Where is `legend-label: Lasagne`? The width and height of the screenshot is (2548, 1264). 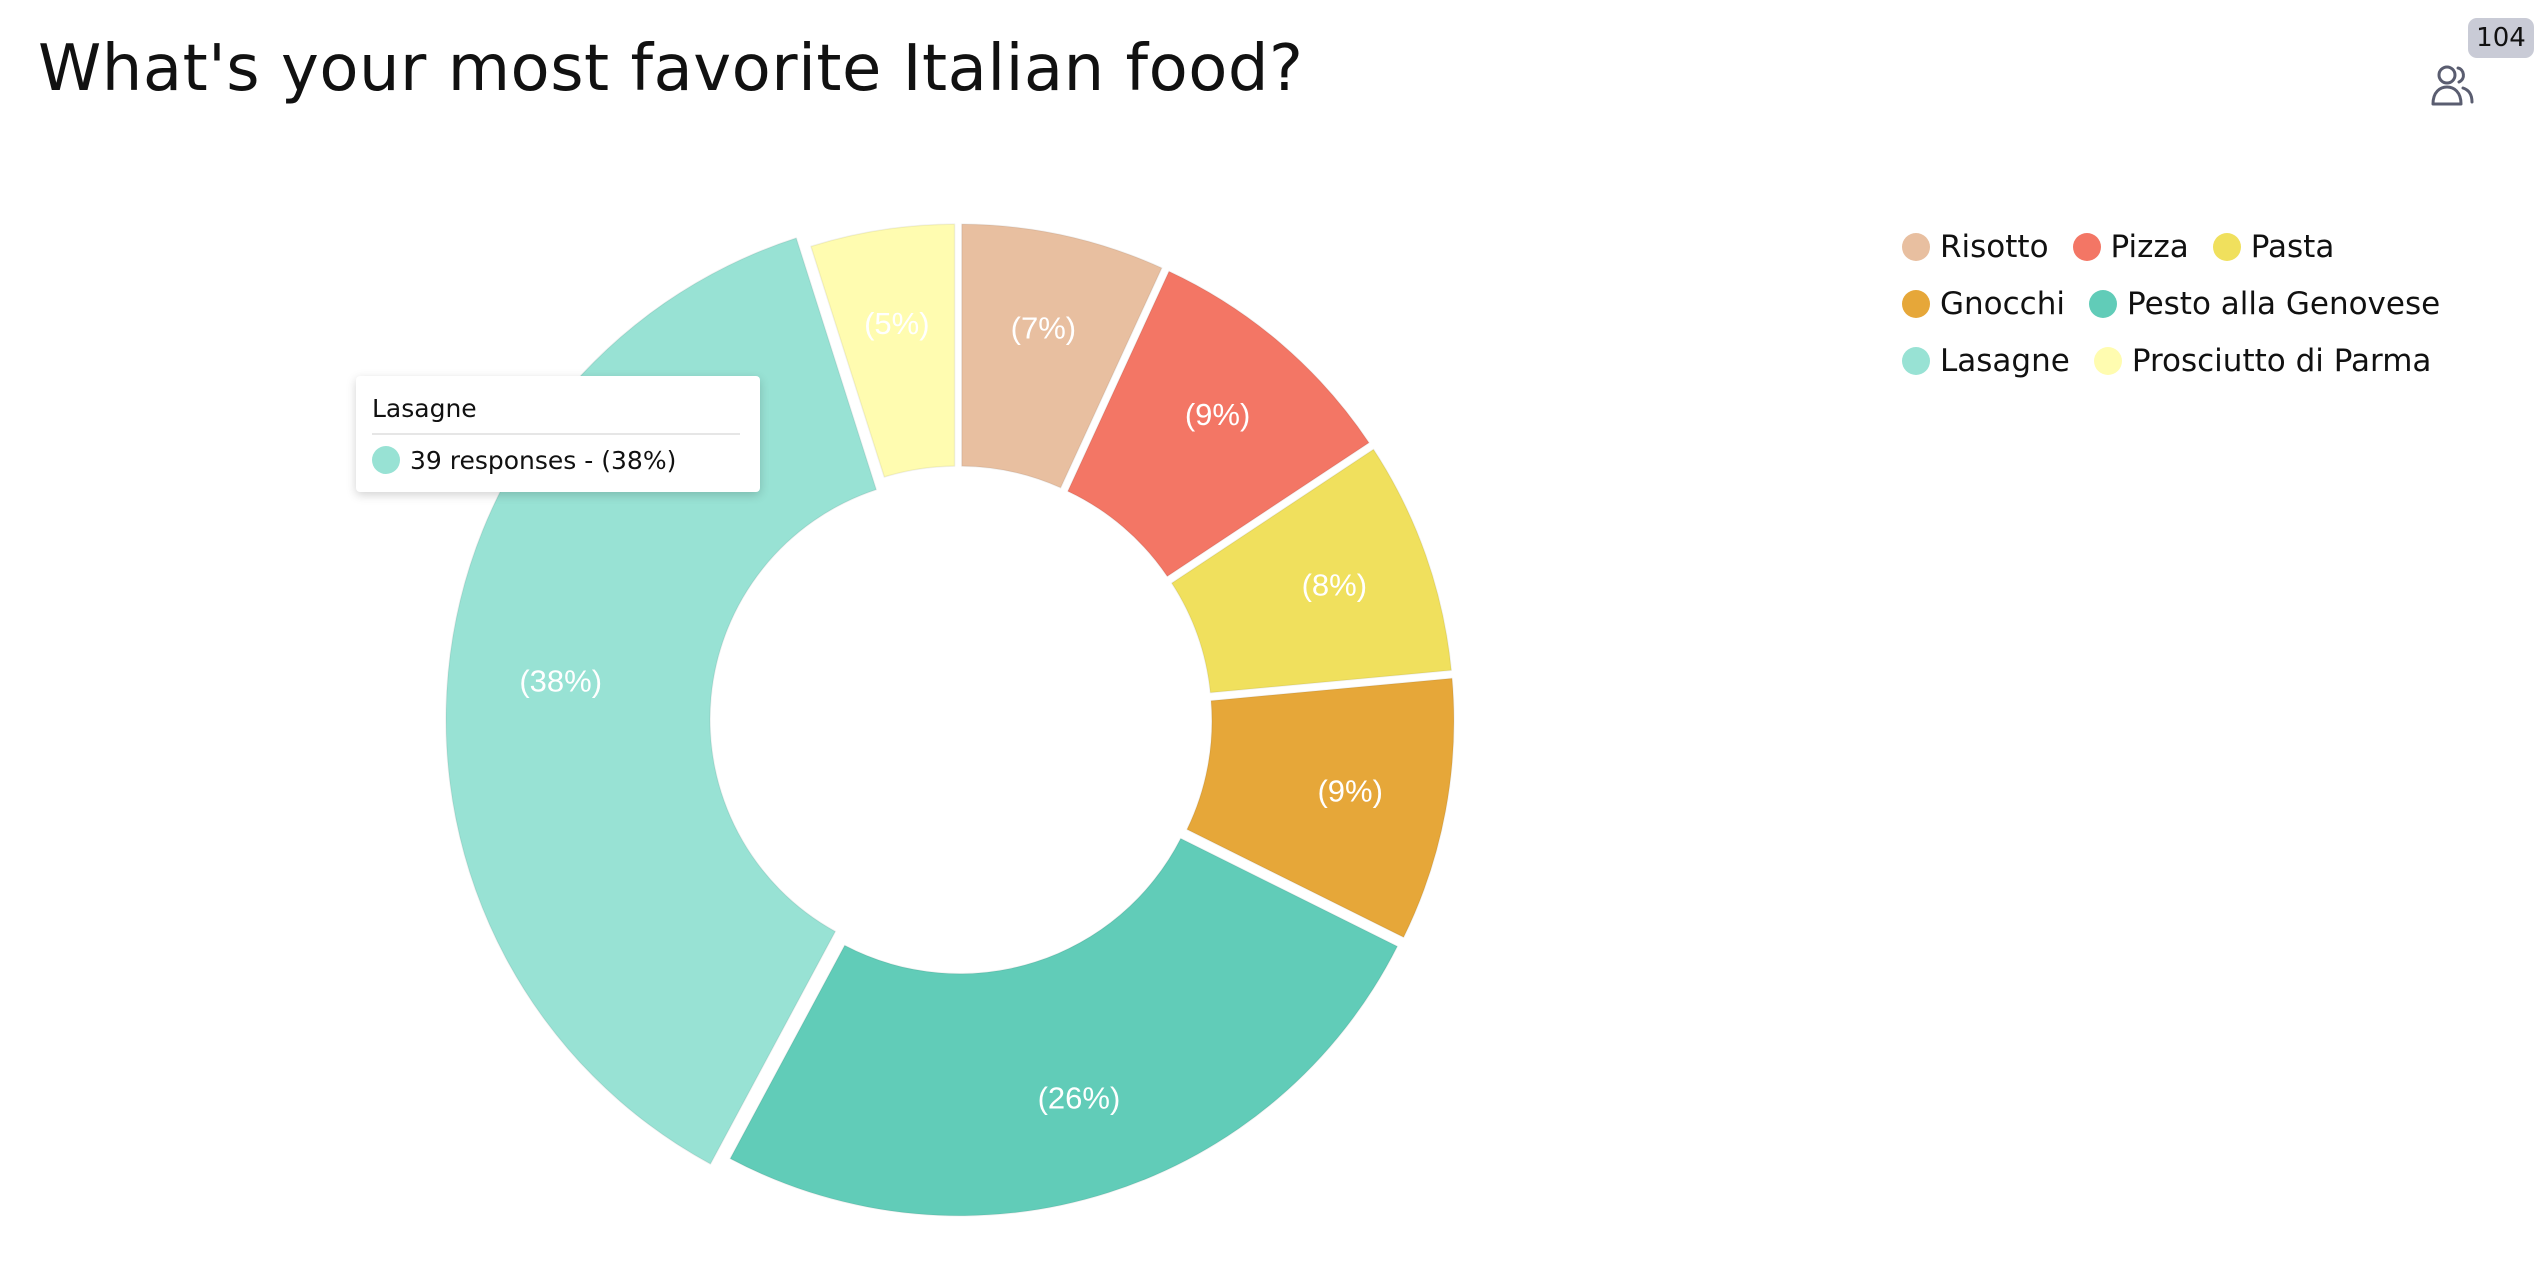
legend-label: Lasagne is located at coordinates (2005, 360).